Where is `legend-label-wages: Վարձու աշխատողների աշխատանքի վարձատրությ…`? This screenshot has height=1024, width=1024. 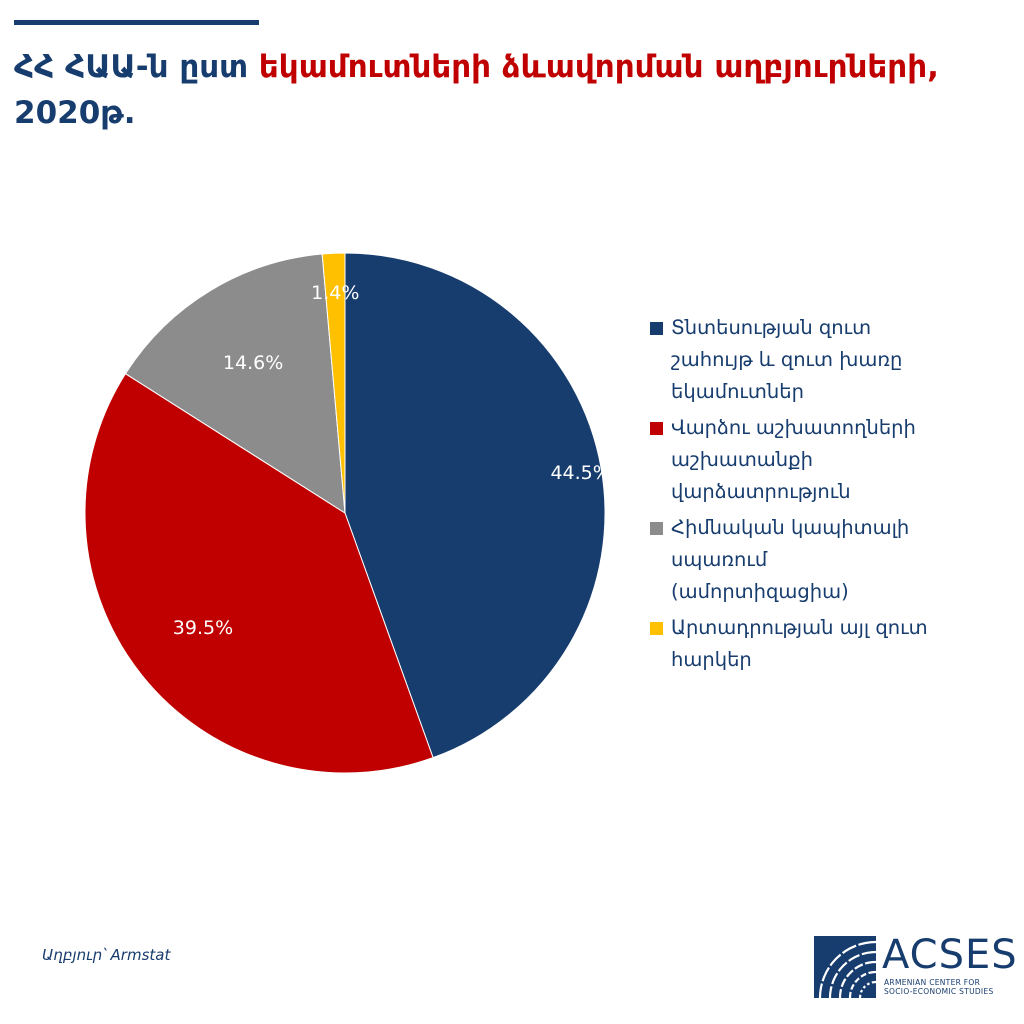 legend-label-wages: Վարձու աշխատողների աշխատանքի վարձատրությ… is located at coordinates (793, 459).